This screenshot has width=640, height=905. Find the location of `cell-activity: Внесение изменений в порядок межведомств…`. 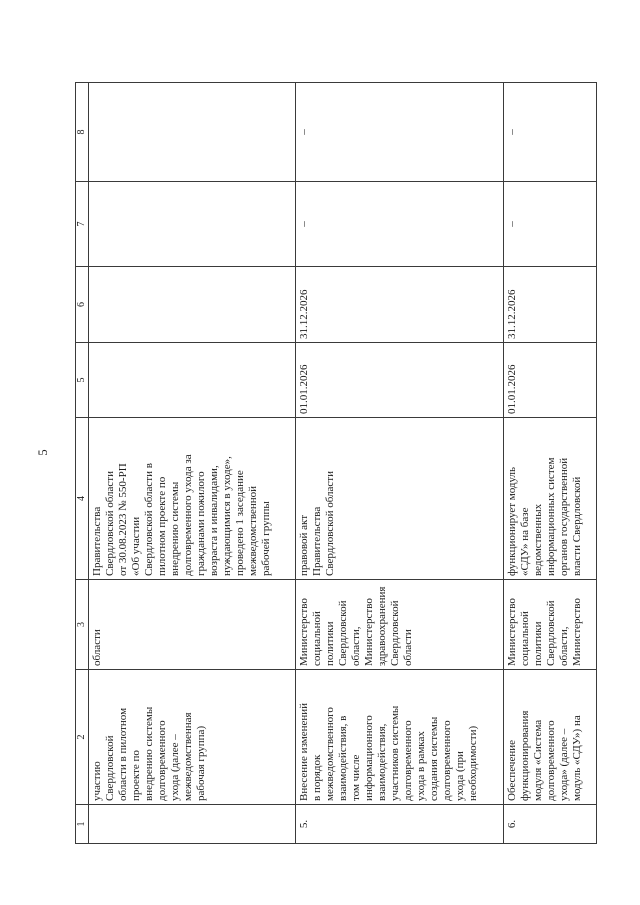

cell-activity: Внесение изменений в порядок межведомств… is located at coordinates (399, 737).